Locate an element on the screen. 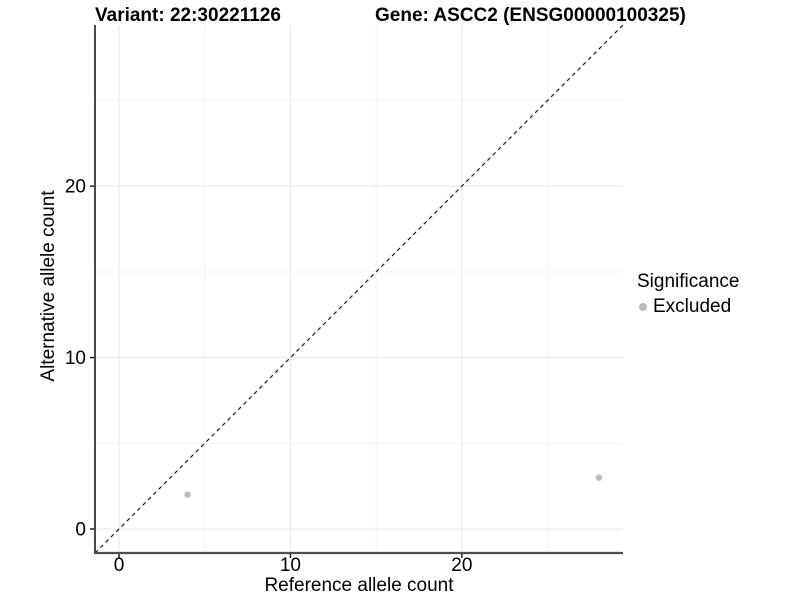  y-tick-label: 0 is located at coordinates (80, 530).